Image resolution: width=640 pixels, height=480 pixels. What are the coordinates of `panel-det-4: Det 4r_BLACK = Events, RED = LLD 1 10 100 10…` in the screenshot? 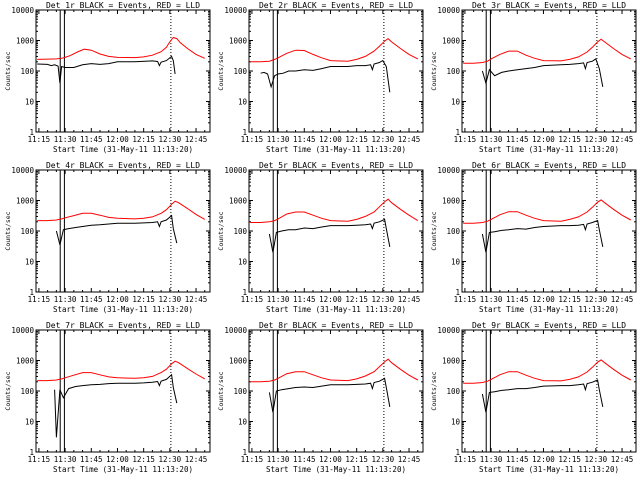 It's located at (107, 237).